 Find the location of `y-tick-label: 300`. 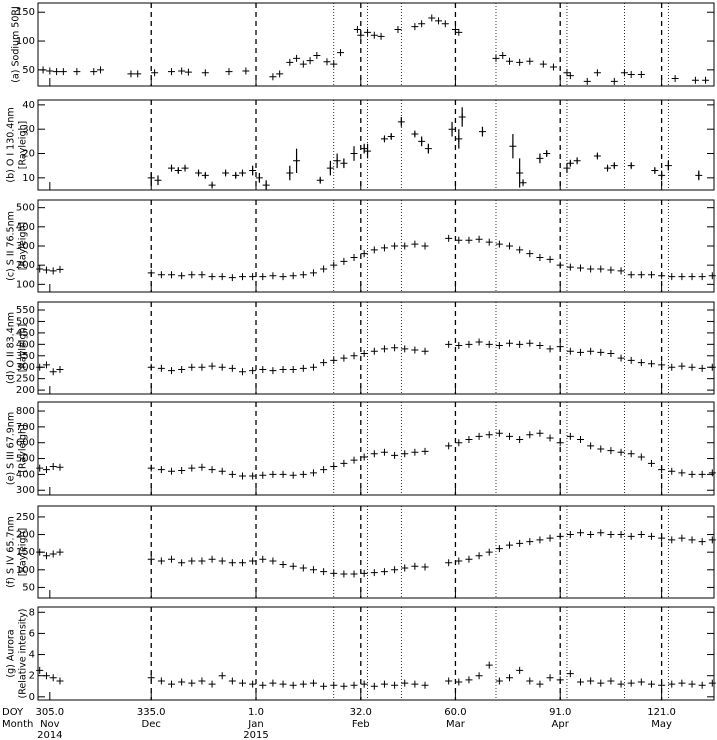

y-tick-label: 300 is located at coordinates (25, 246).